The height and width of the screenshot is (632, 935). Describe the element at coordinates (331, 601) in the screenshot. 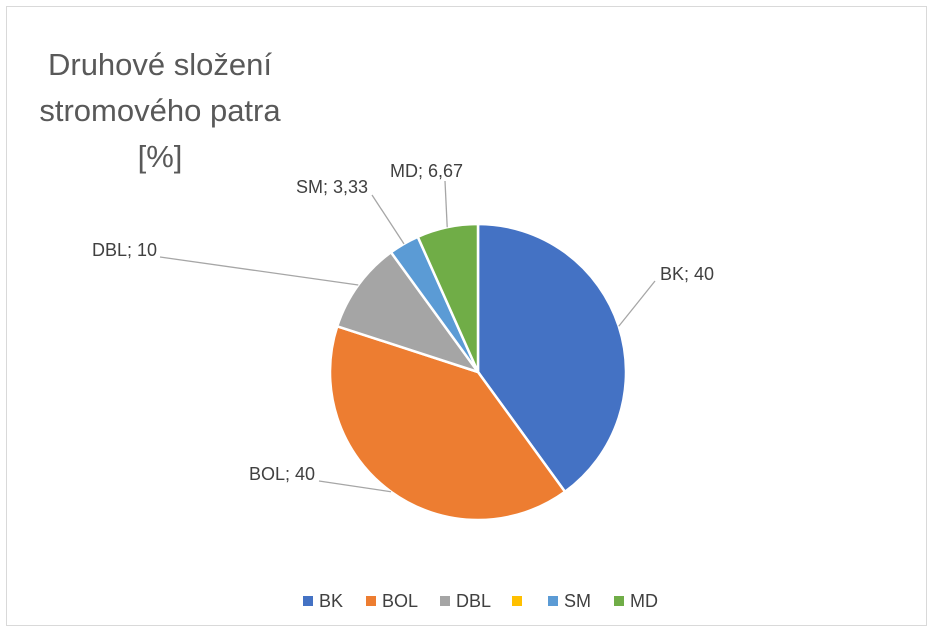

I see `legend-label: BK` at that location.